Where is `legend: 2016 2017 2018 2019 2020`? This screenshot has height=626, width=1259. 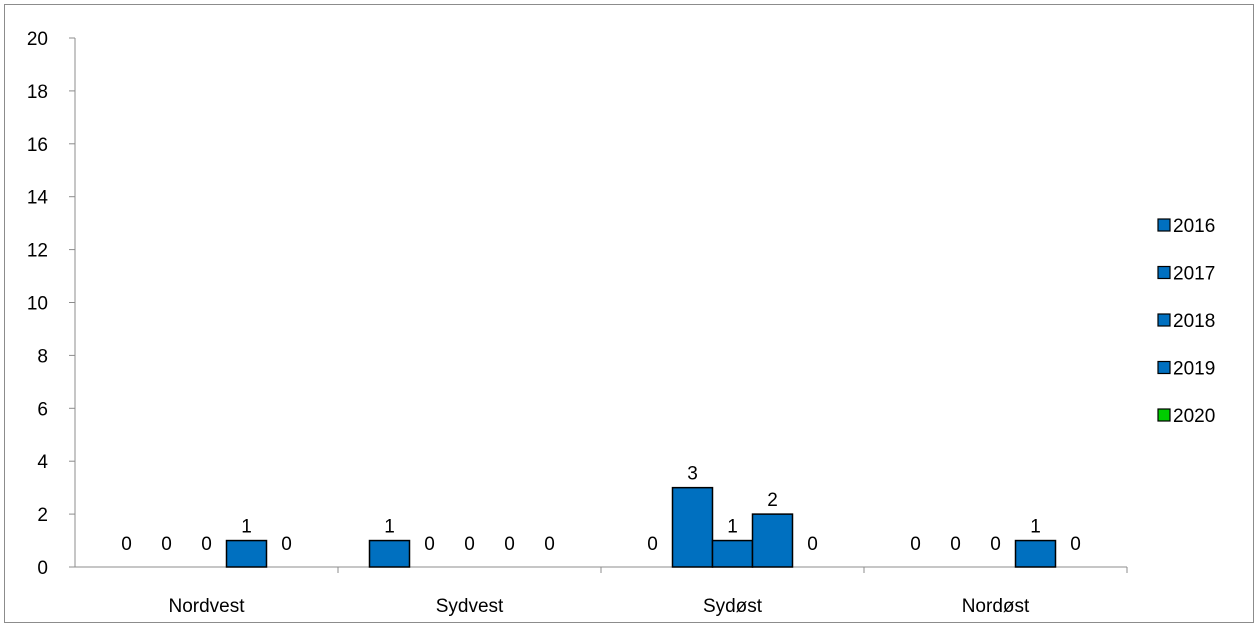 legend: 2016 2017 2018 2019 2020 is located at coordinates (1186, 321).